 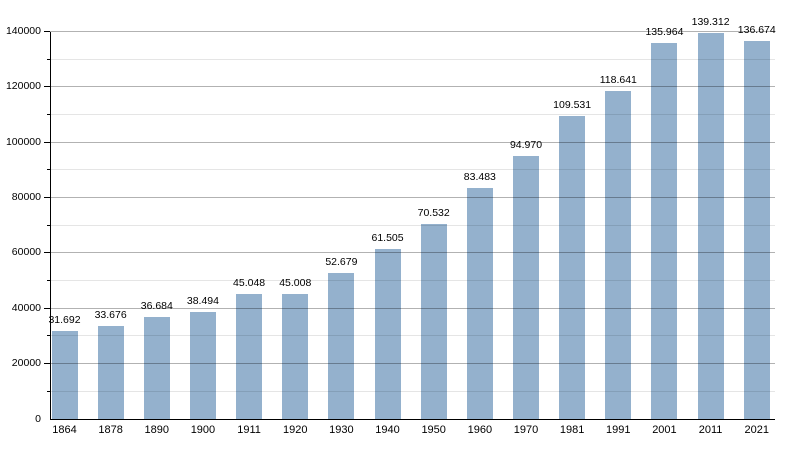 I want to click on bar-value-label: 136.674, so click(x=756, y=29).